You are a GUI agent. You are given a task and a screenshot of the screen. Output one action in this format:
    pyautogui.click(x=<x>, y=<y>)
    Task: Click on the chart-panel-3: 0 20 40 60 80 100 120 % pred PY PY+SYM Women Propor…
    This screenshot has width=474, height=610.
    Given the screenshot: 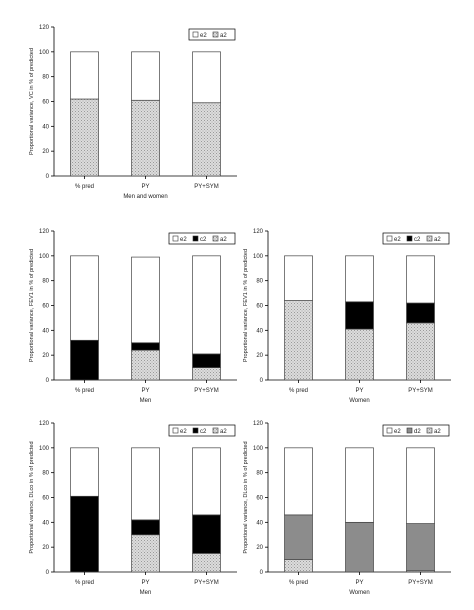 What is the action you would take?
    pyautogui.click(x=347, y=316)
    